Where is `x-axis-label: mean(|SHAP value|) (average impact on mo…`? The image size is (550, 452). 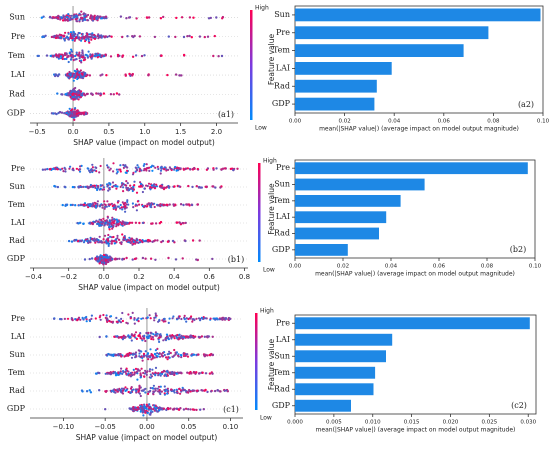 x-axis-label: mean(|SHAP value|) (average impact on mo… is located at coordinates (416, 430).